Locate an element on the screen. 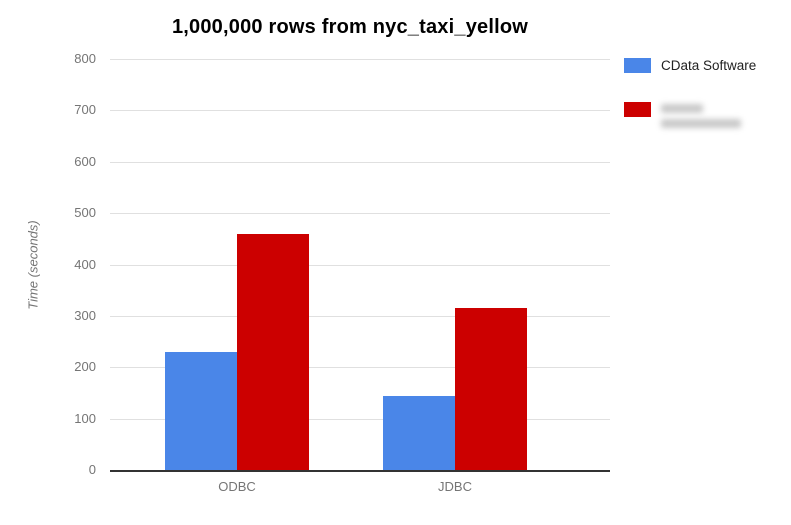  y-tick-label-400: 400 is located at coordinates (85, 264).